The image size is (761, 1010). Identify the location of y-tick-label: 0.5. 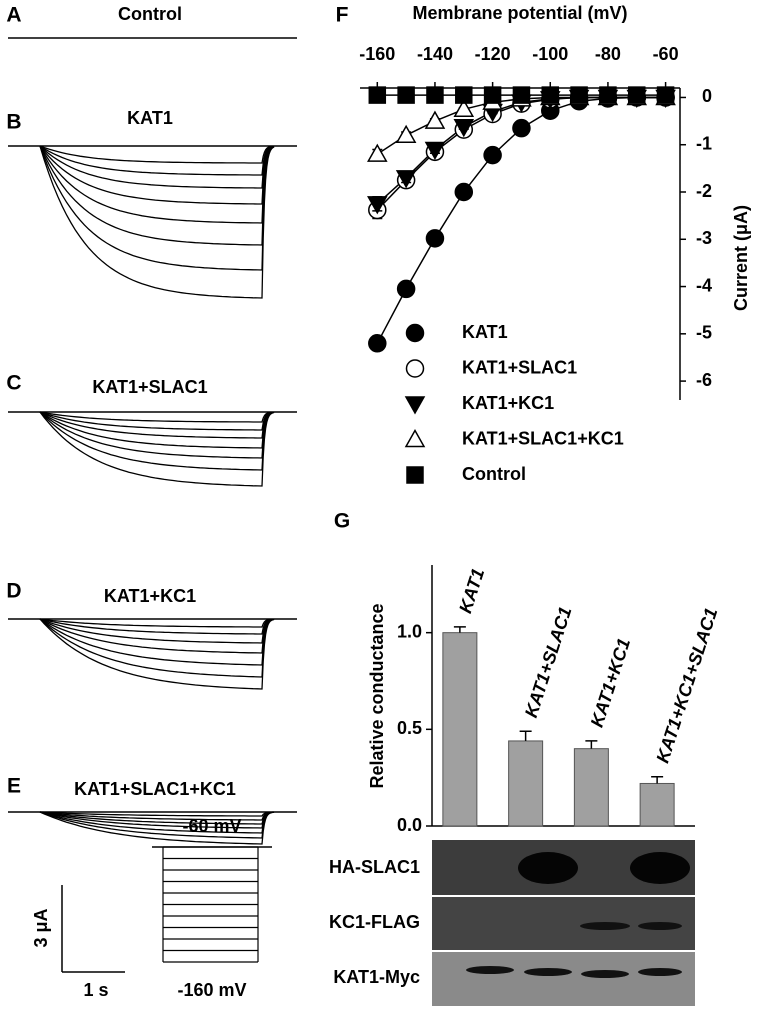
(409, 728).